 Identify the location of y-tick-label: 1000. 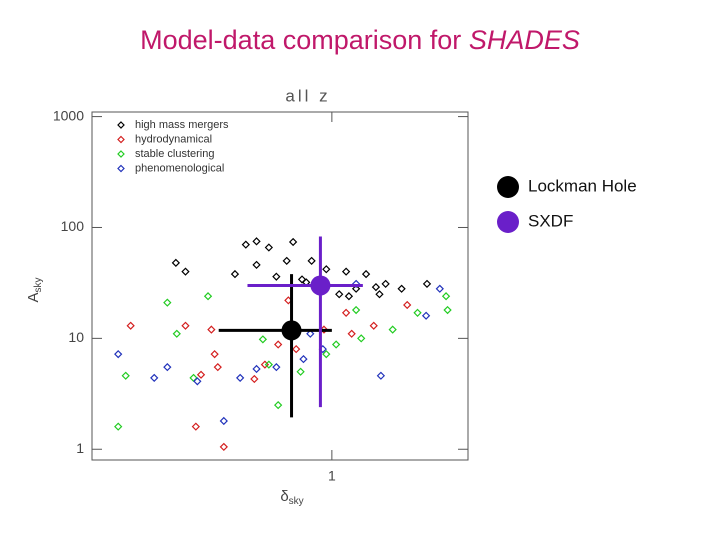
(68, 115).